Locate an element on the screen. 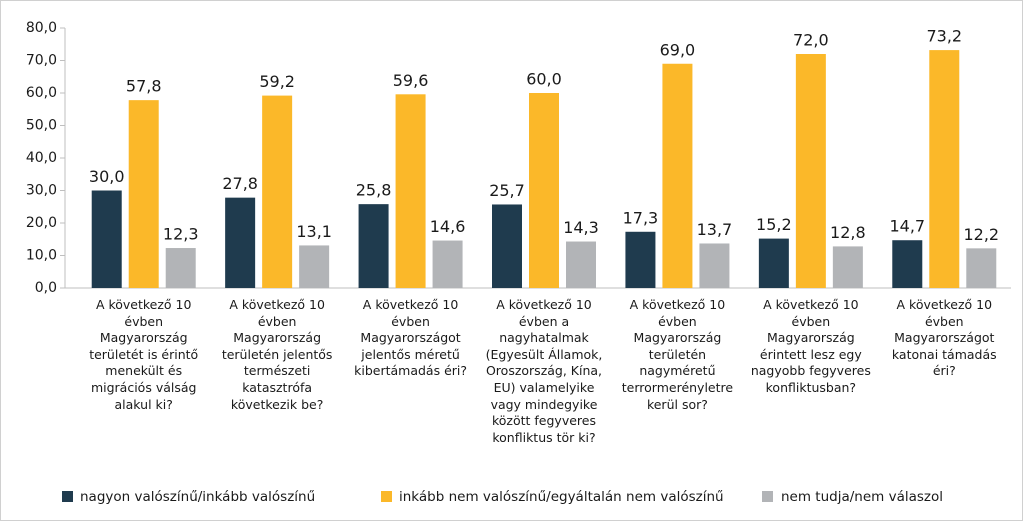 The image size is (1023, 521). y-tick-label: 80,0 is located at coordinates (41, 28).